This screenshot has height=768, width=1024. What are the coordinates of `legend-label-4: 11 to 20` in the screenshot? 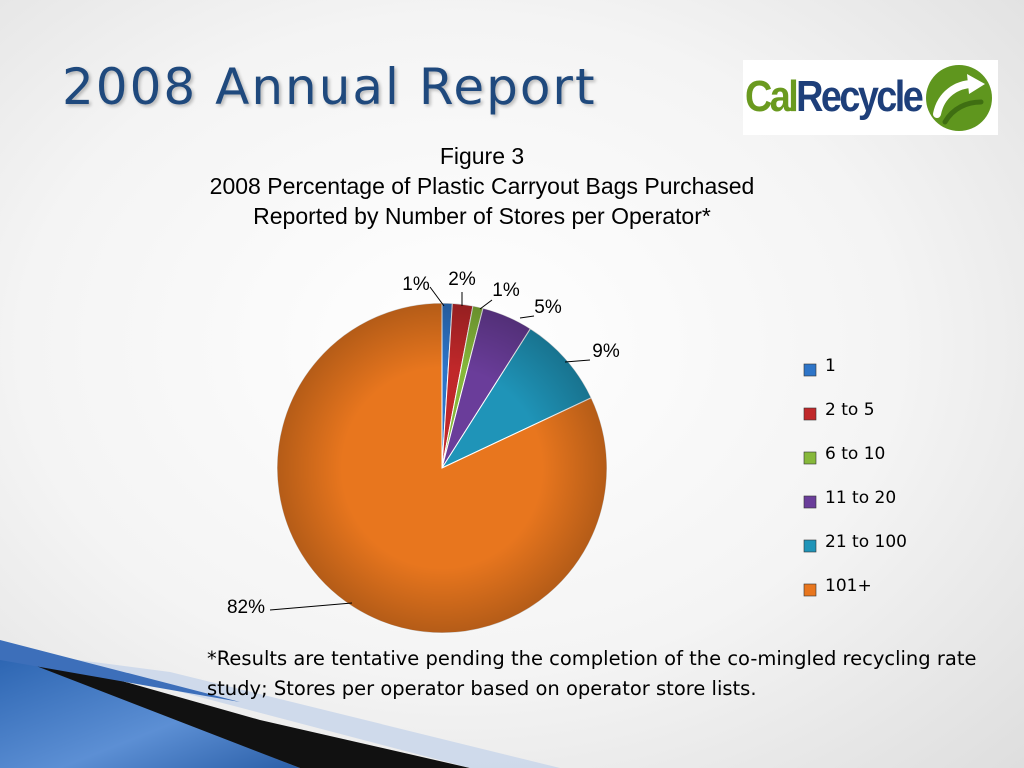 It's located at (860, 498).